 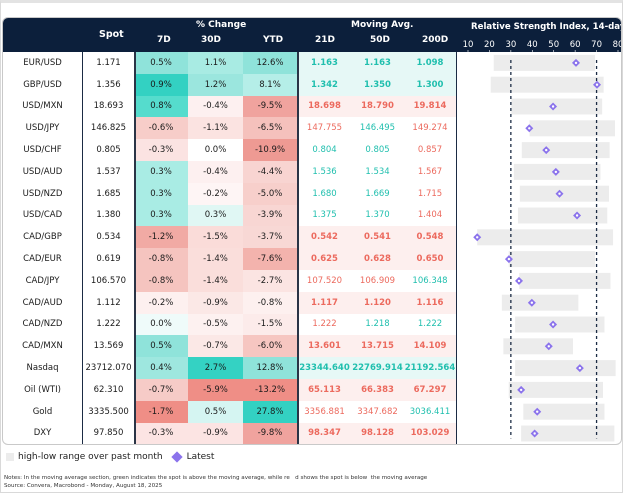 What do you see at coordinates (42, 128) in the screenshot?
I see `row-label: USD/JPY` at bounding box center [42, 128].